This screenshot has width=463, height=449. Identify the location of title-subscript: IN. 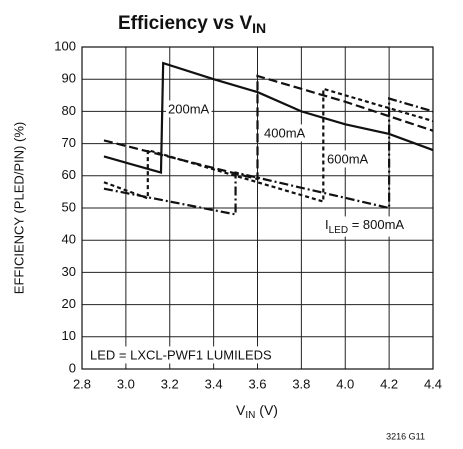
(259, 28).